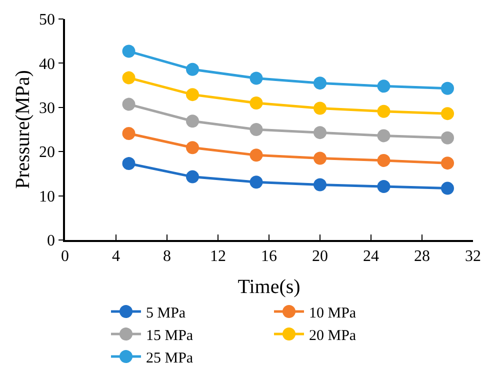  What do you see at coordinates (47, 20) in the screenshot?
I see `y-tick-label: 50` at bounding box center [47, 20].